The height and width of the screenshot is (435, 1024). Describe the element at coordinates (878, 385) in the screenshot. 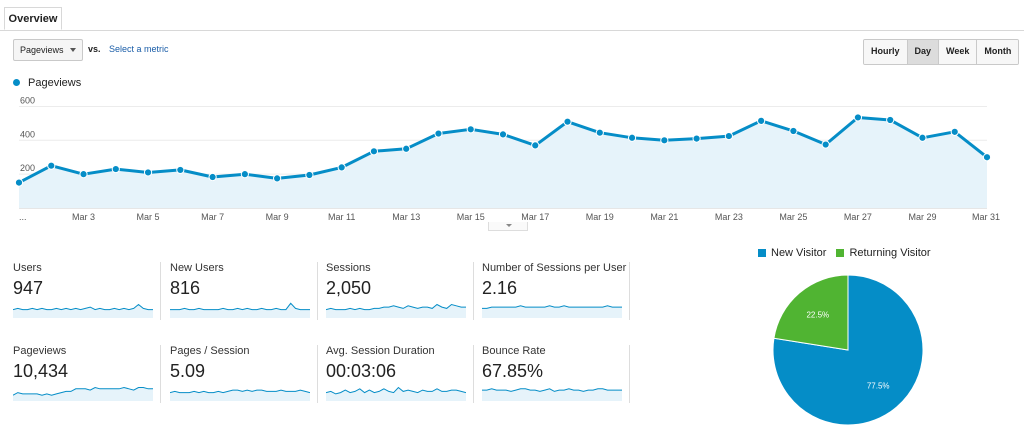

I see `pie-slice-label: 77.5%` at that location.